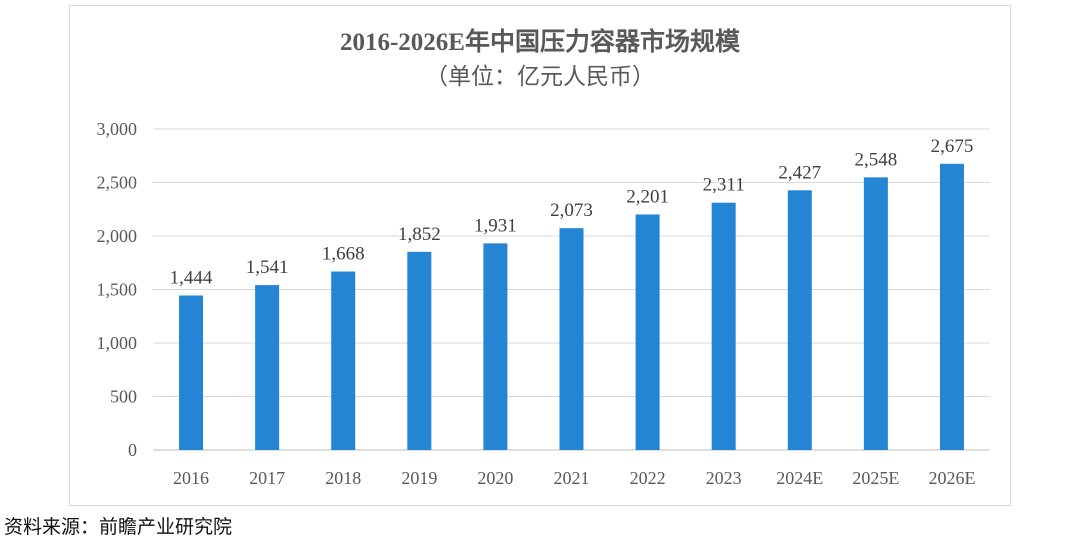  I want to click on x-tick-label: 2021, so click(572, 478).